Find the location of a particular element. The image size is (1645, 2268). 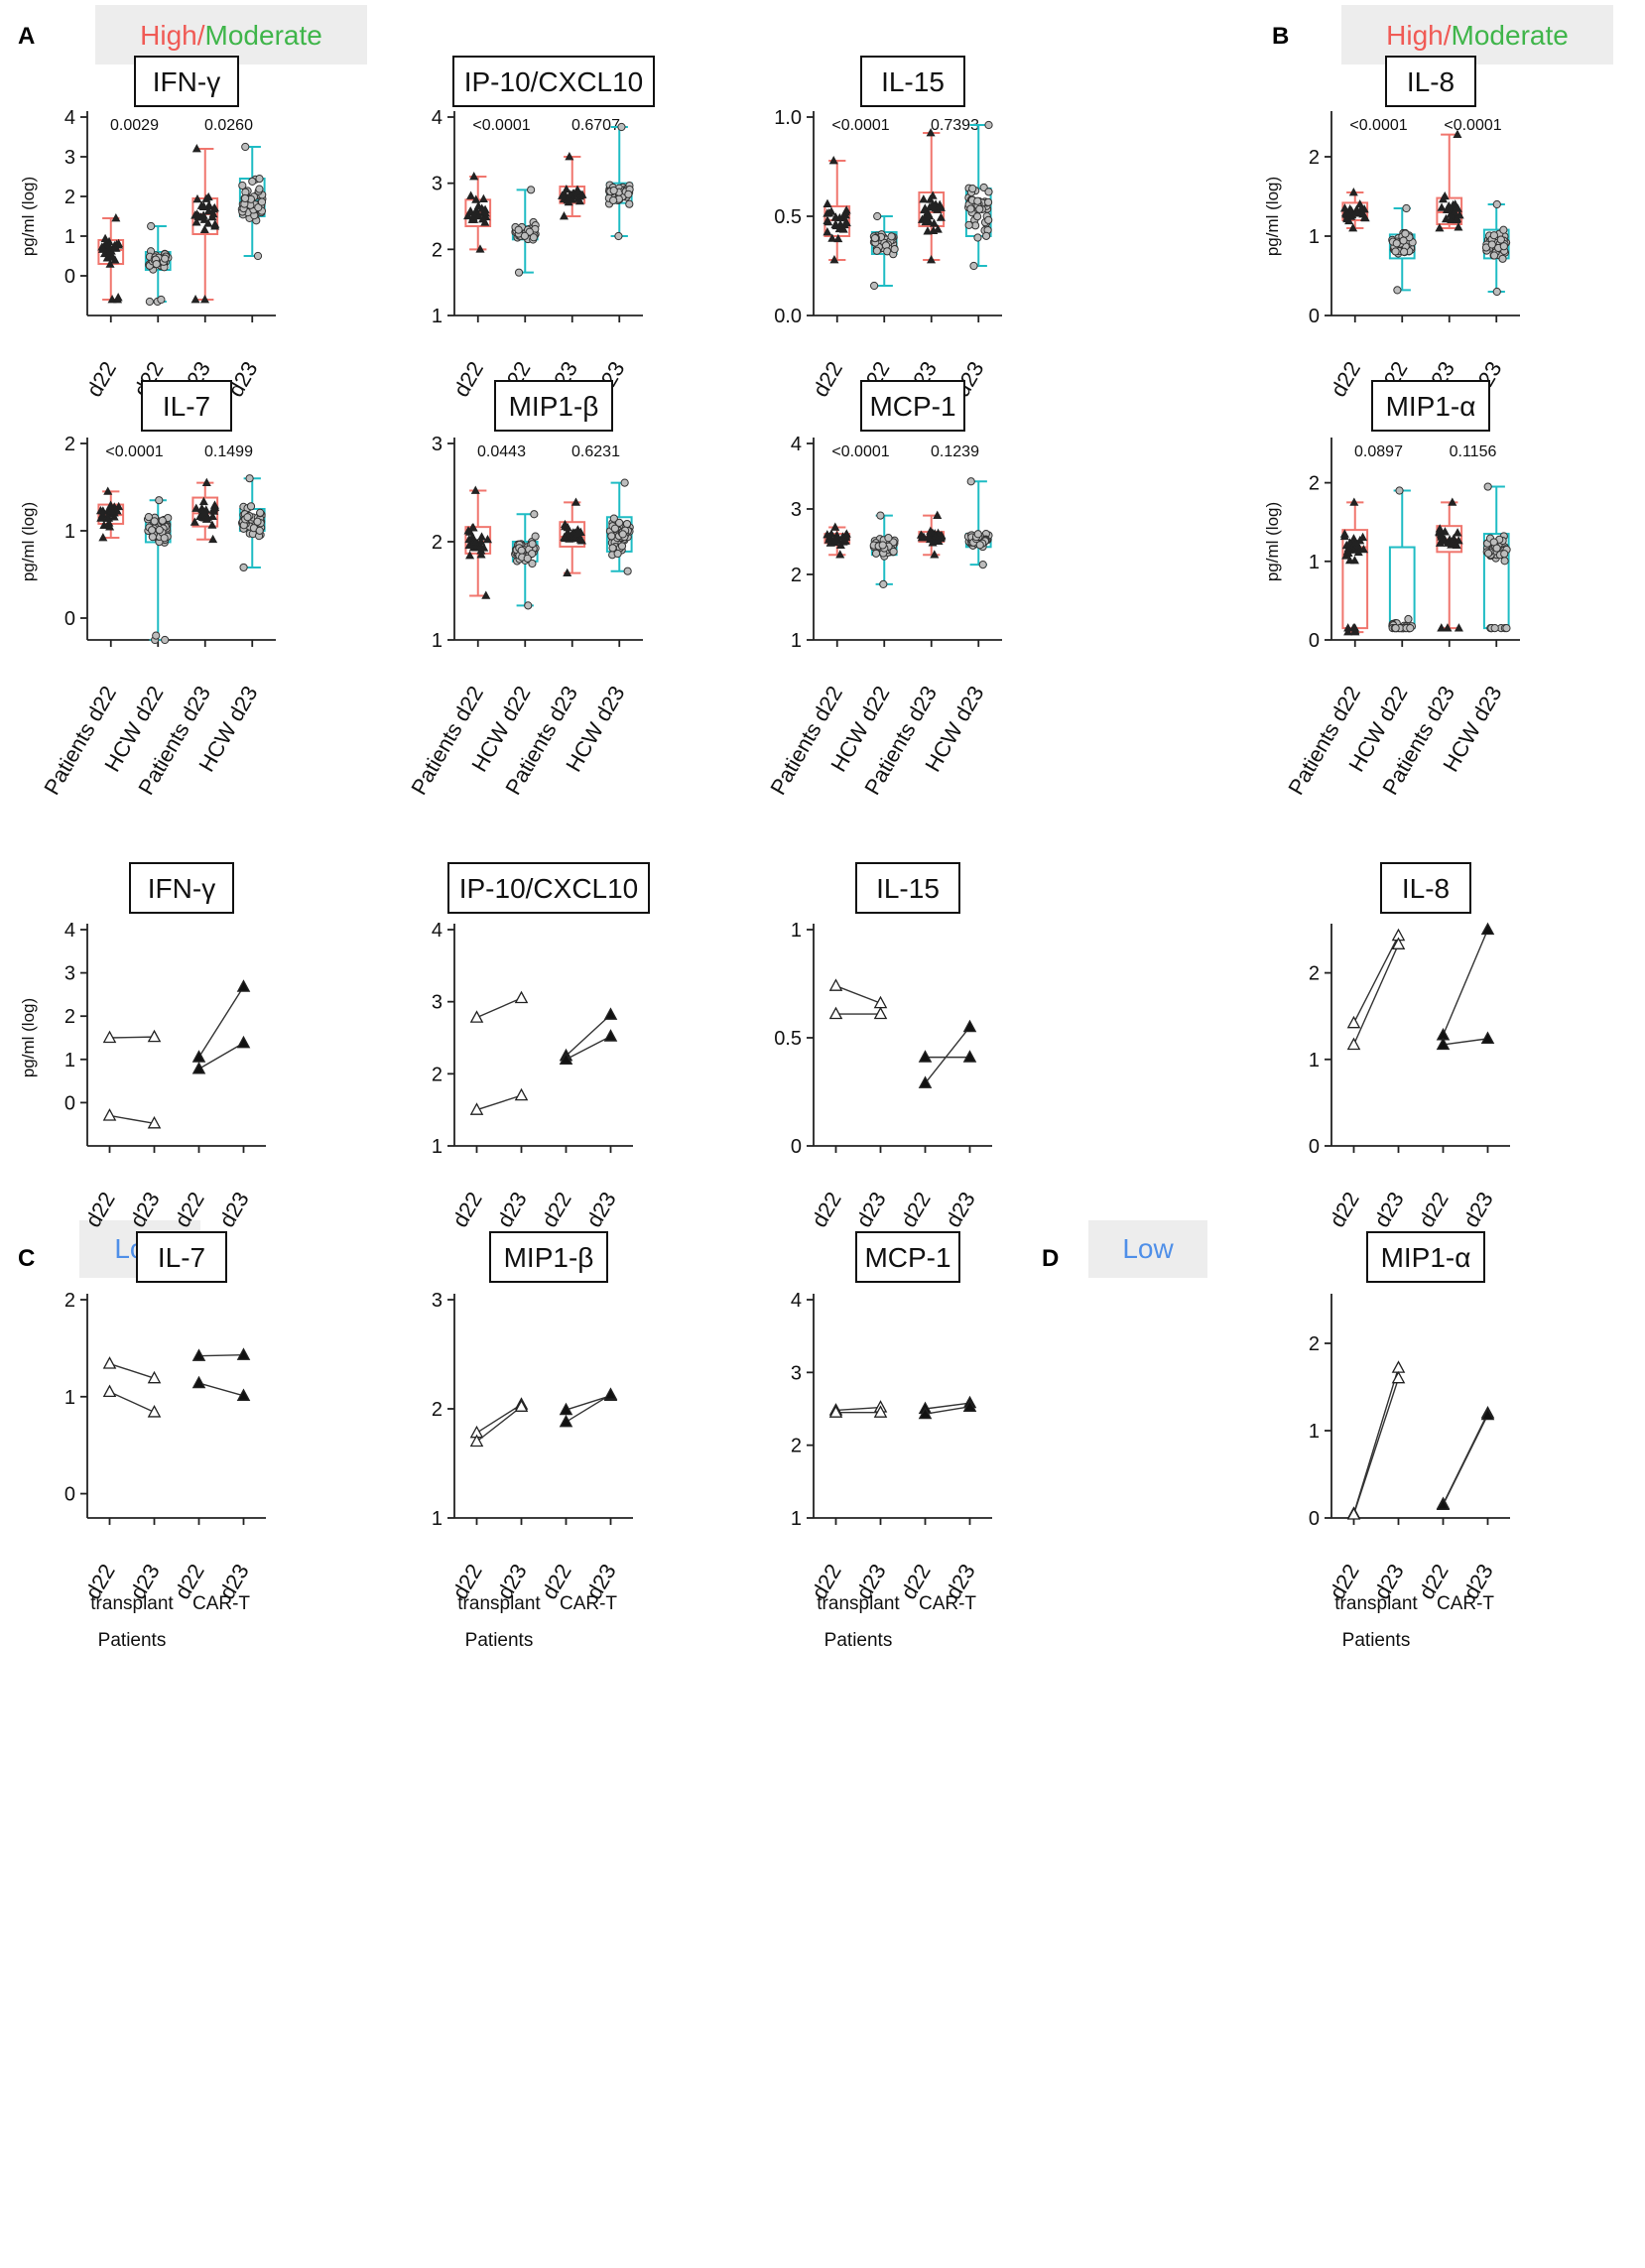

pair-CAR-T is located at coordinates (221, 1021).